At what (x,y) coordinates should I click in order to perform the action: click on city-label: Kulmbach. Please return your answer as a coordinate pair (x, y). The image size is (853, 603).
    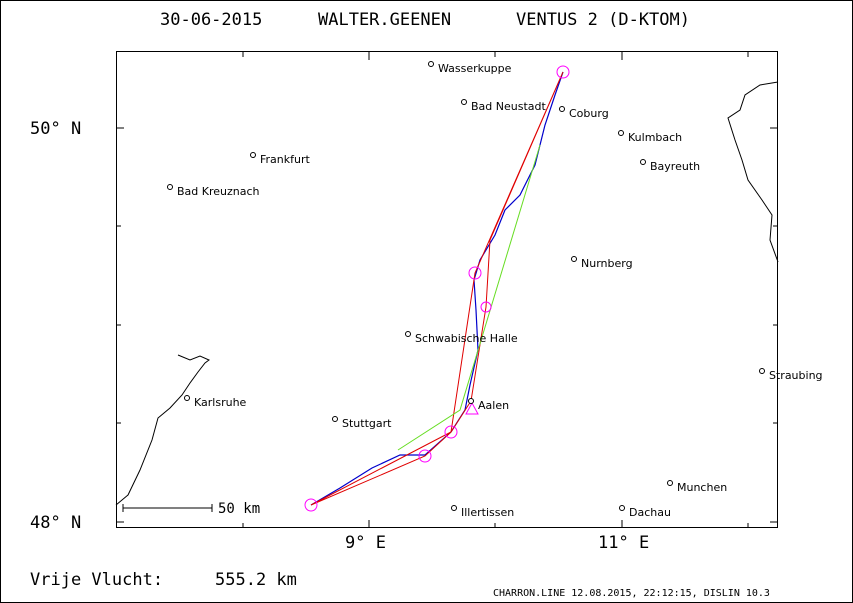
    Looking at the image, I should click on (655, 137).